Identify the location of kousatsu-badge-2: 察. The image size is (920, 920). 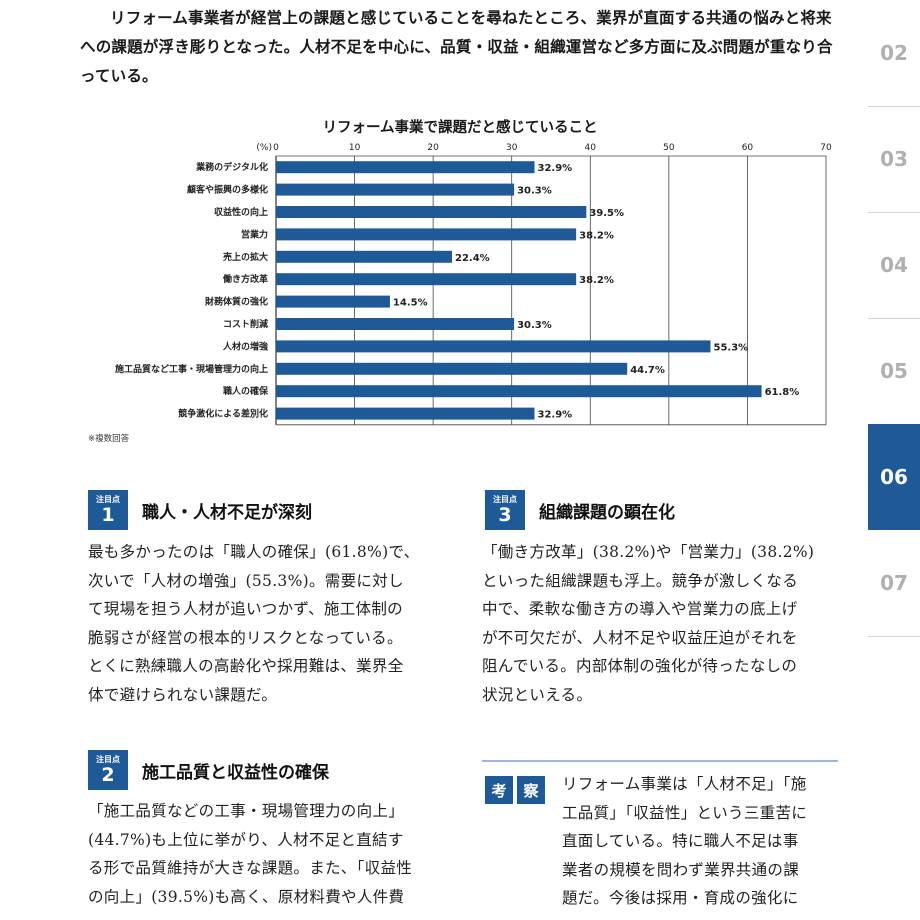
(531, 790).